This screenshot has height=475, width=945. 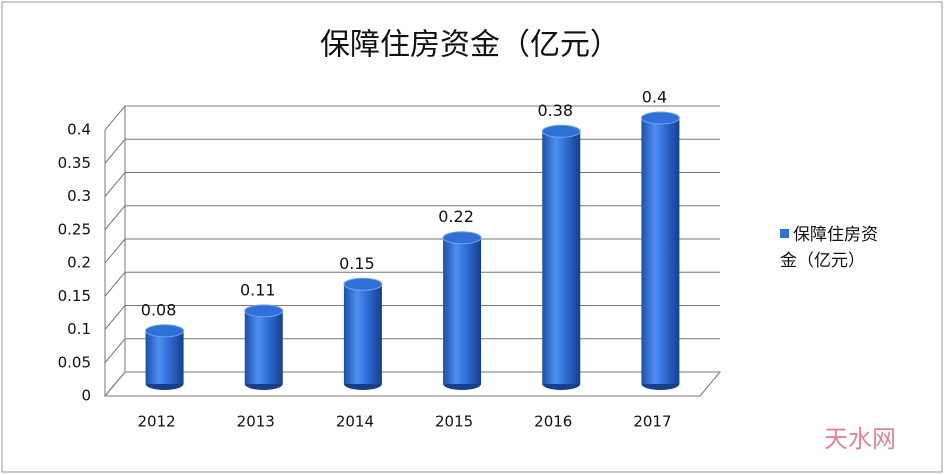 What do you see at coordinates (829, 248) in the screenshot?
I see `legend-label: 保障住房资金（亿元）` at bounding box center [829, 248].